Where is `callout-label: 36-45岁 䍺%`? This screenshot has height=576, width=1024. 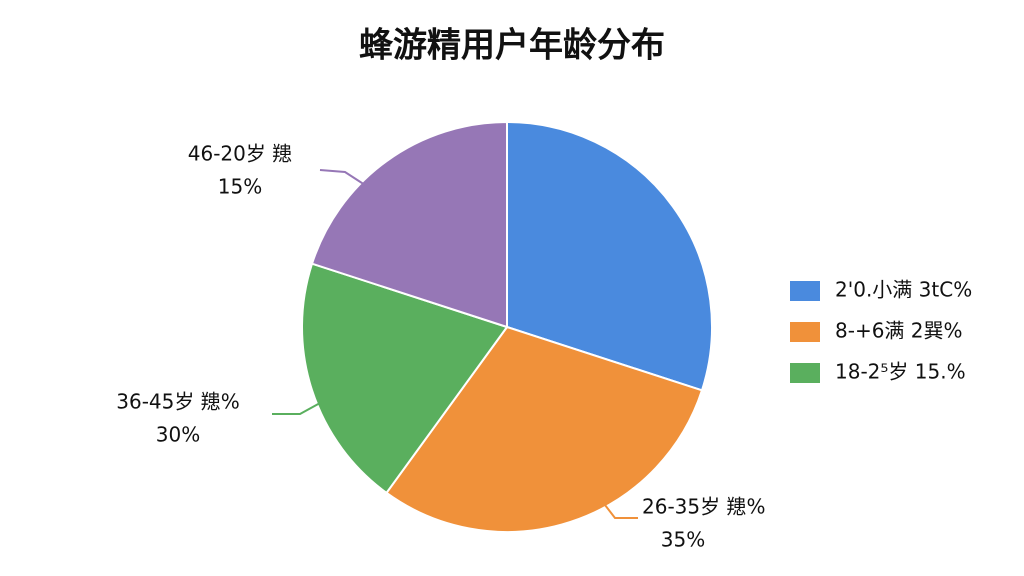 callout-label: 36-45岁 䍺% is located at coordinates (177, 402).